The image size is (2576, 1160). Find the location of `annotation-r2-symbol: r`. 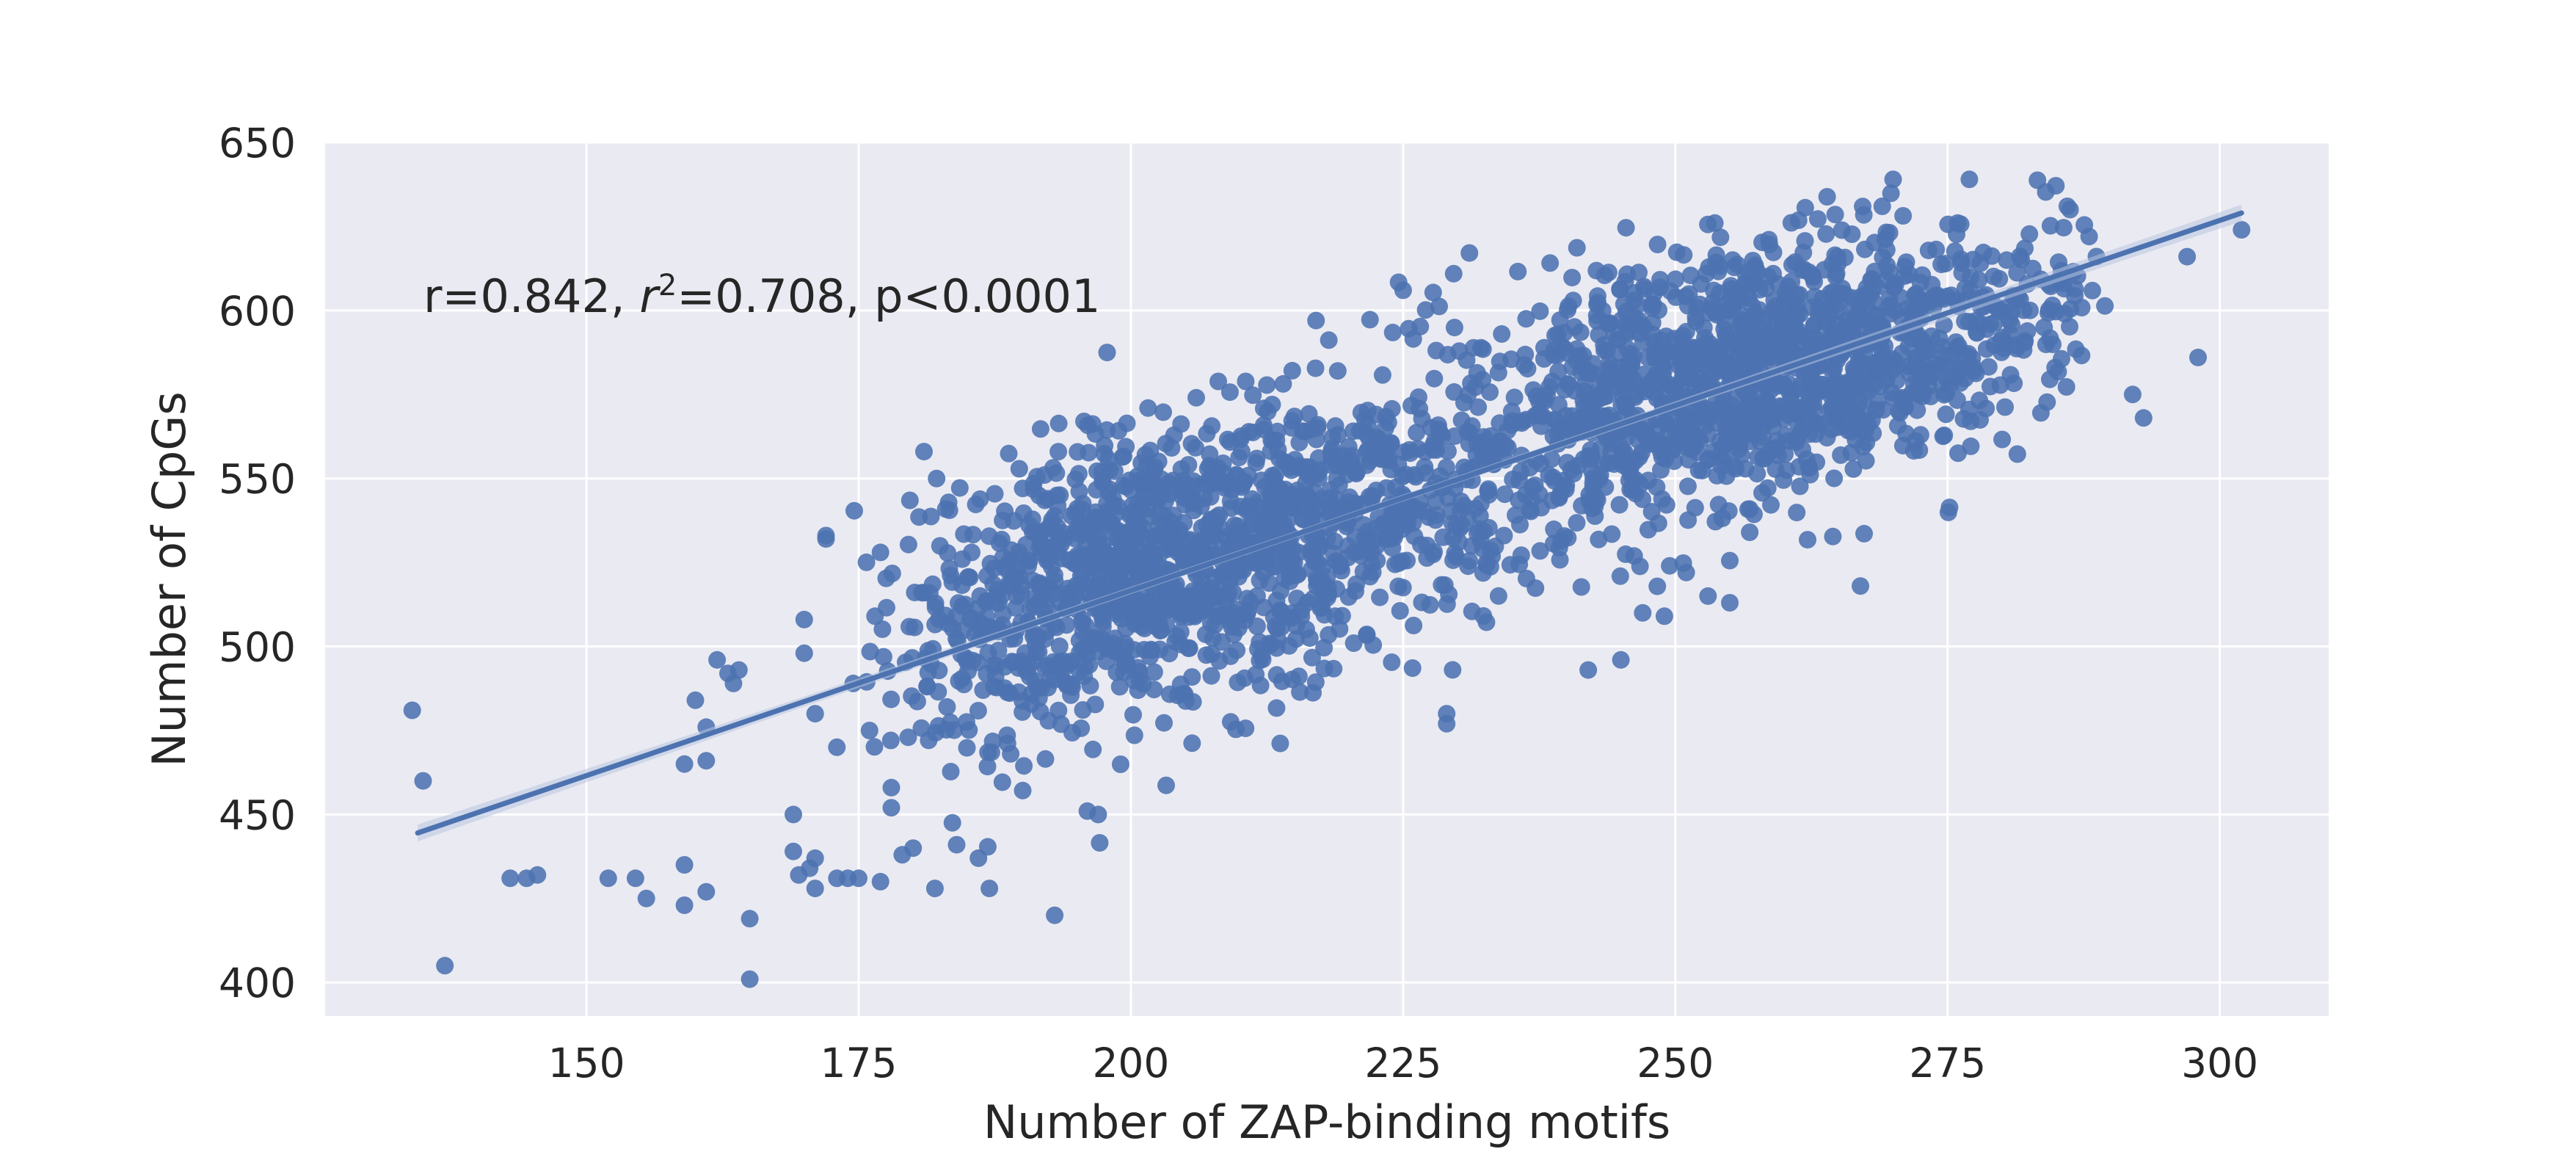

annotation-r2-symbol: r is located at coordinates (650, 296).